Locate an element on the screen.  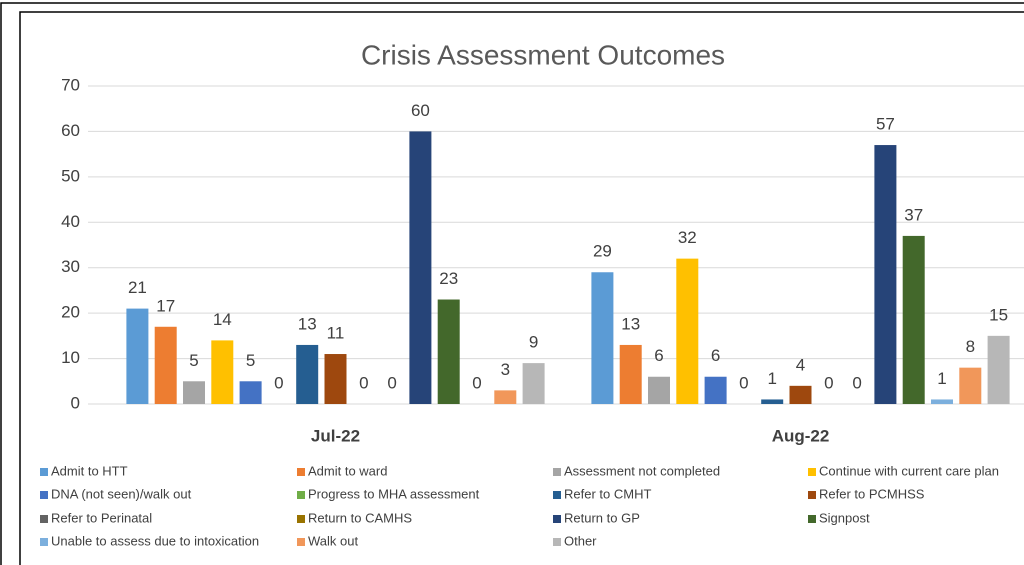
data-label: 14 is located at coordinates (222, 319).